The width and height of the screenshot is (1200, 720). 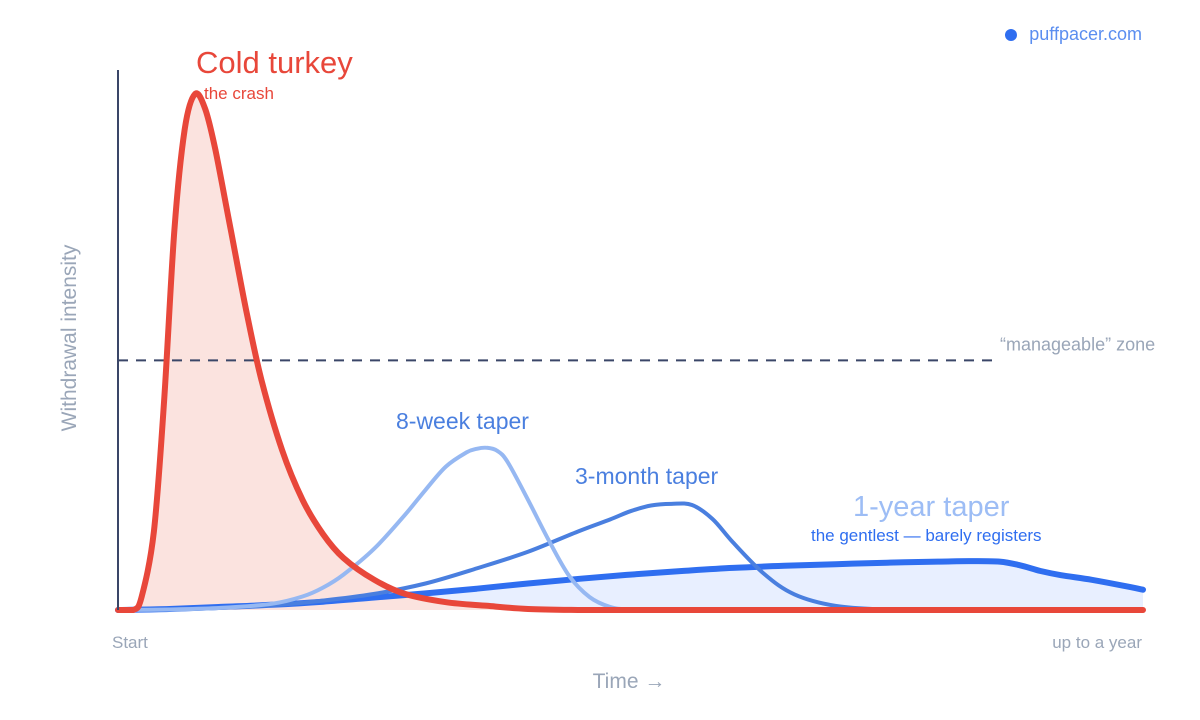 I want to click on x-tick-end: up to a year, so click(x=1097, y=642).